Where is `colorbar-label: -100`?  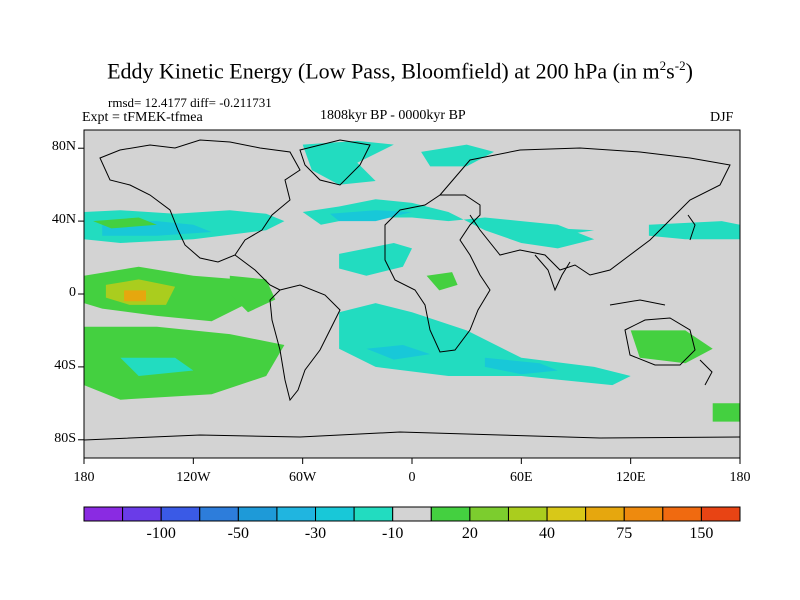 colorbar-label: -100 is located at coordinates (161, 533).